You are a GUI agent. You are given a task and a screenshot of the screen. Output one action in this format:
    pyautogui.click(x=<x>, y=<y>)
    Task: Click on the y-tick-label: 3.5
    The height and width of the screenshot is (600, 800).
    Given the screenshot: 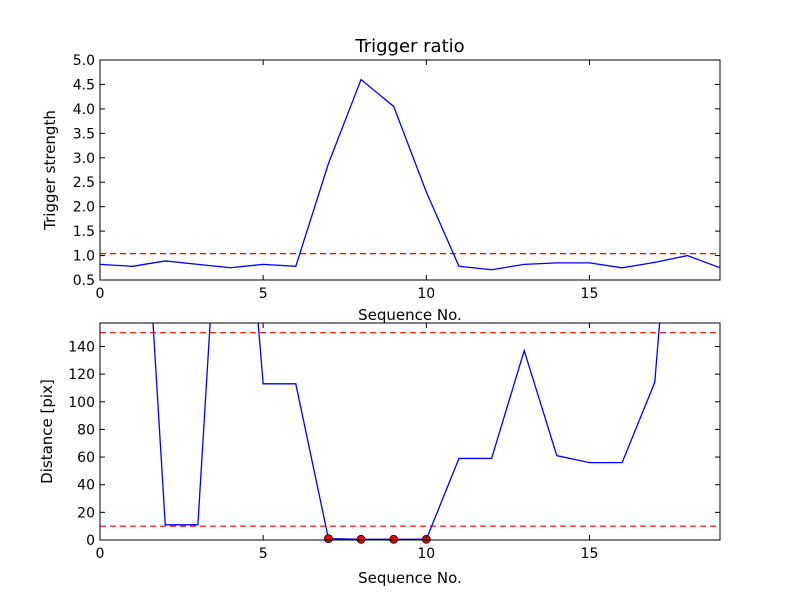 What is the action you would take?
    pyautogui.click(x=84, y=134)
    